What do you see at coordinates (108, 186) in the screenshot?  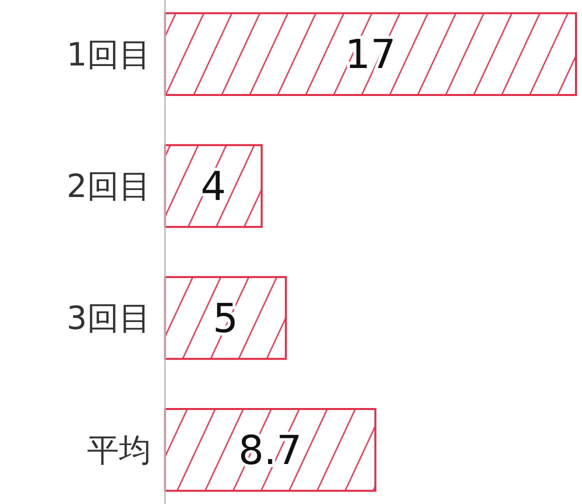 I see `y-tick-label: 2回目` at bounding box center [108, 186].